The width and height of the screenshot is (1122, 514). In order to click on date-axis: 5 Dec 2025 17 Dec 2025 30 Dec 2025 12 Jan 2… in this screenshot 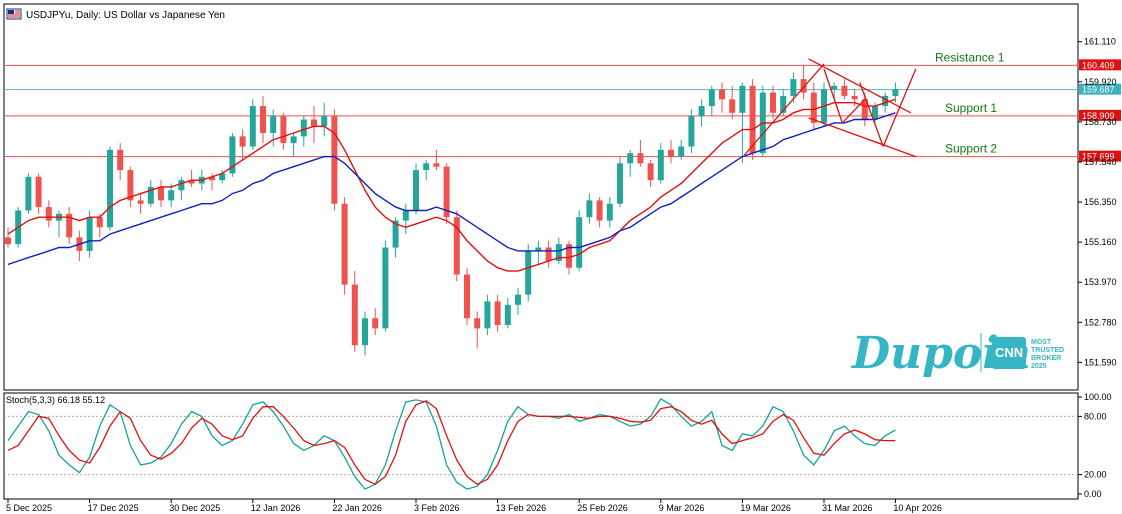, I will do `click(474, 506)`.